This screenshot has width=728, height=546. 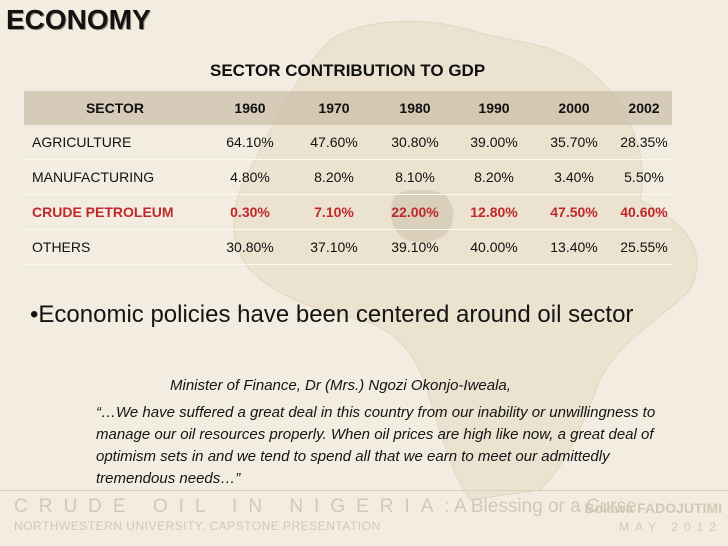 I want to click on footer-author: Bolawa FADOJUTIMI, so click(x=653, y=508).